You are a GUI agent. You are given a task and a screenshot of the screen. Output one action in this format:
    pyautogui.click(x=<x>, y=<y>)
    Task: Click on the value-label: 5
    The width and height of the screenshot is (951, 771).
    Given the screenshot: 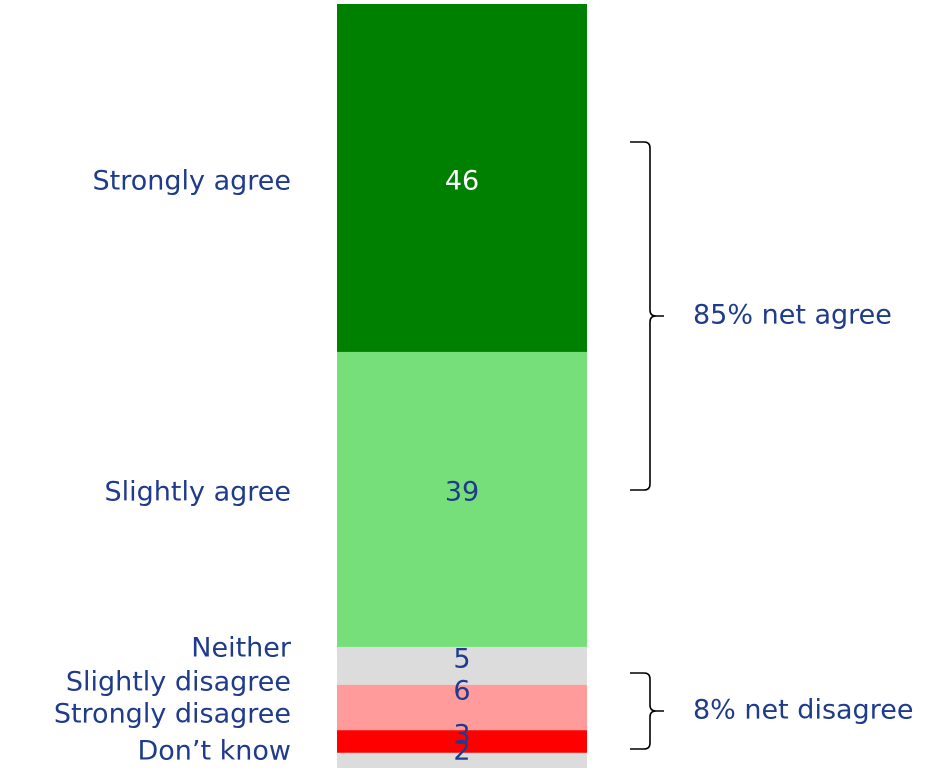 What is the action you would take?
    pyautogui.click(x=461, y=659)
    